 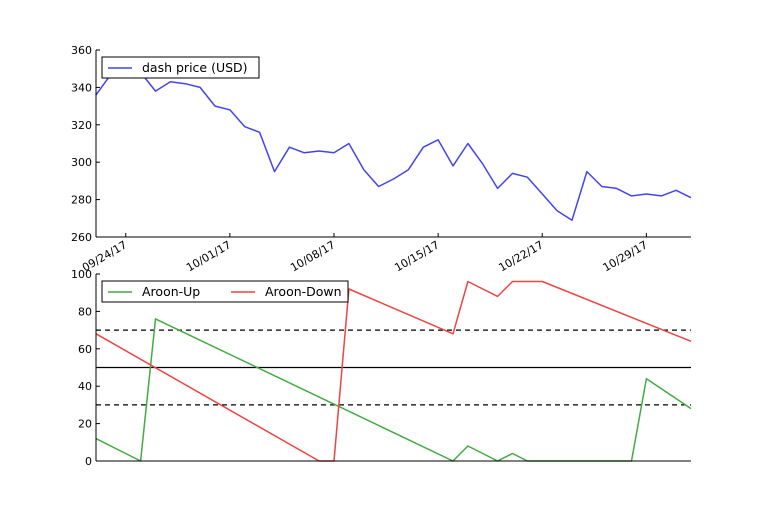 What do you see at coordinates (81, 274) in the screenshot?
I see `y-tick-label: 100` at bounding box center [81, 274].